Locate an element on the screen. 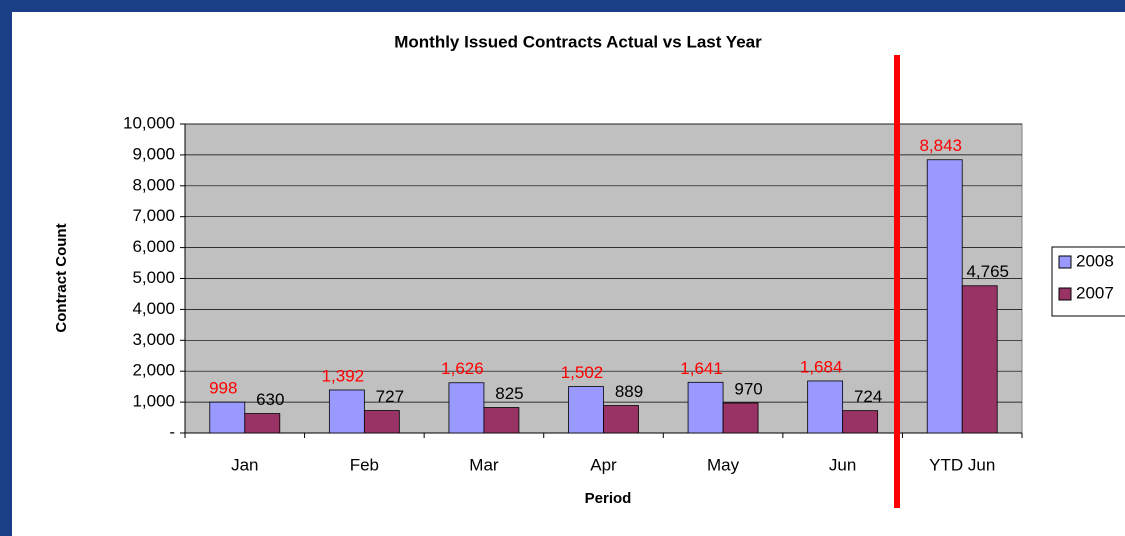  data-label: 1,626 is located at coordinates (462, 368).